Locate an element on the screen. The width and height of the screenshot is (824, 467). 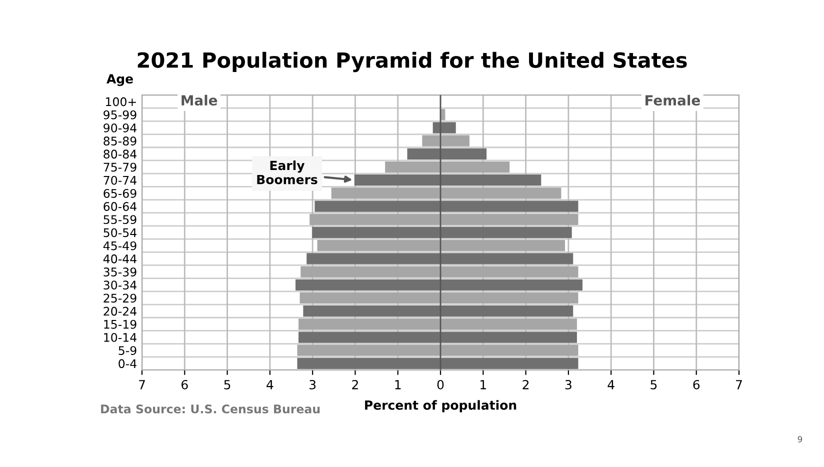
annotation: Female is located at coordinates (673, 100).